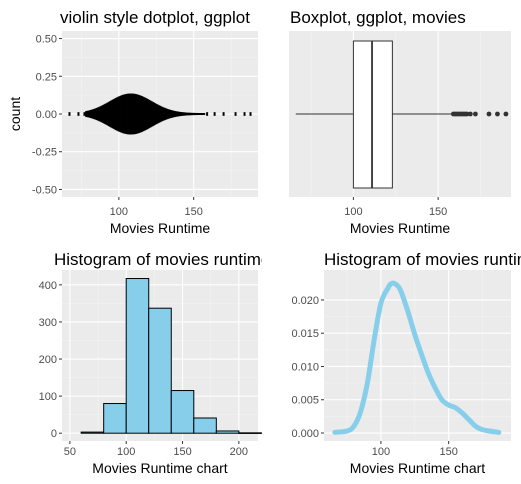 This screenshot has width=521, height=484. Describe the element at coordinates (378, 17) in the screenshot. I see `chart-title: Boxplot, ggplot, movies` at that location.